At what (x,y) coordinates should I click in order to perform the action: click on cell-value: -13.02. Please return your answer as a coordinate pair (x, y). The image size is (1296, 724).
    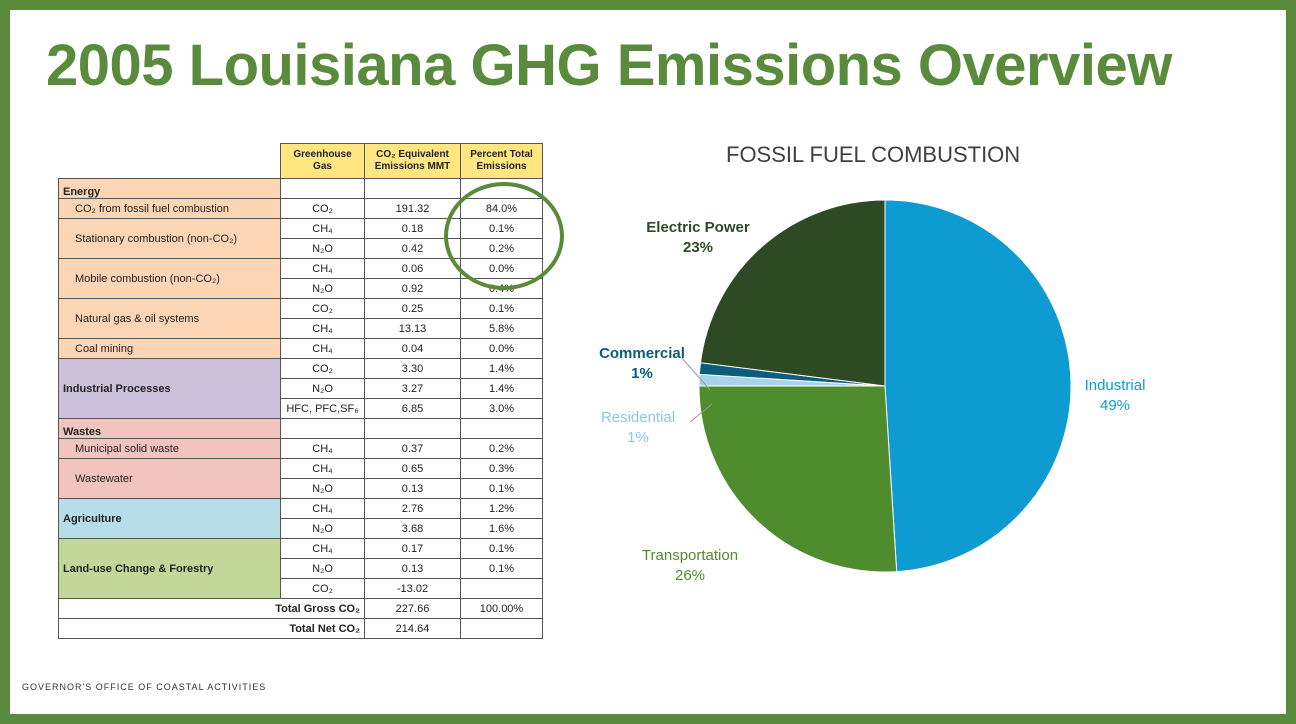
    Looking at the image, I should click on (412, 588).